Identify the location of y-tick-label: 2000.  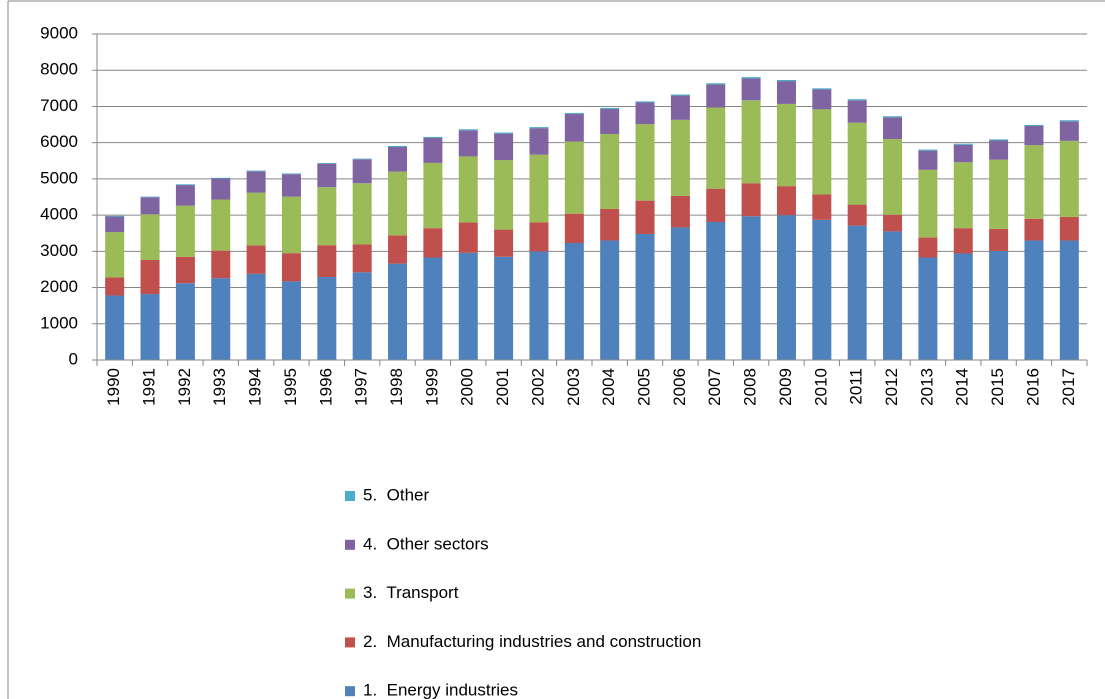
(59, 286).